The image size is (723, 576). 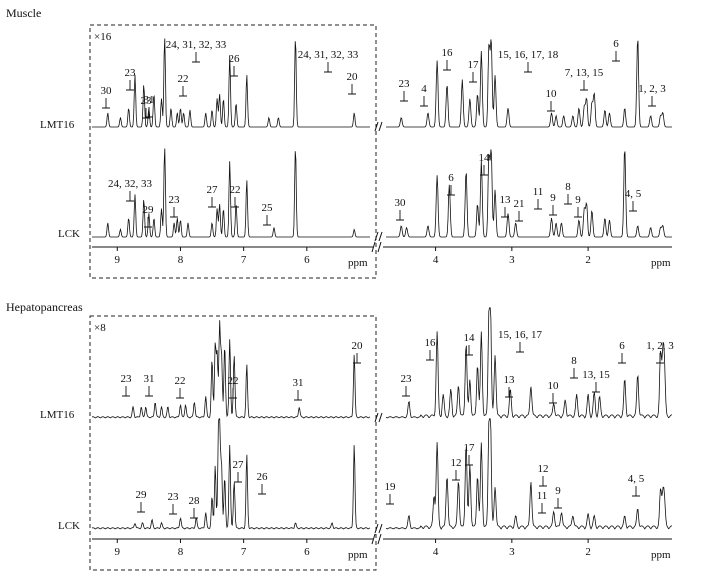 I want to click on peak-label: 16, so click(x=431, y=343).